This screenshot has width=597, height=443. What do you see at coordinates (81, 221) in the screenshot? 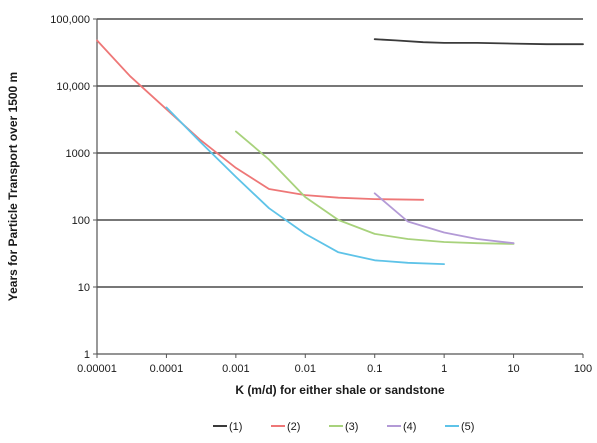
I see `y-tick-label: 100` at bounding box center [81, 221].